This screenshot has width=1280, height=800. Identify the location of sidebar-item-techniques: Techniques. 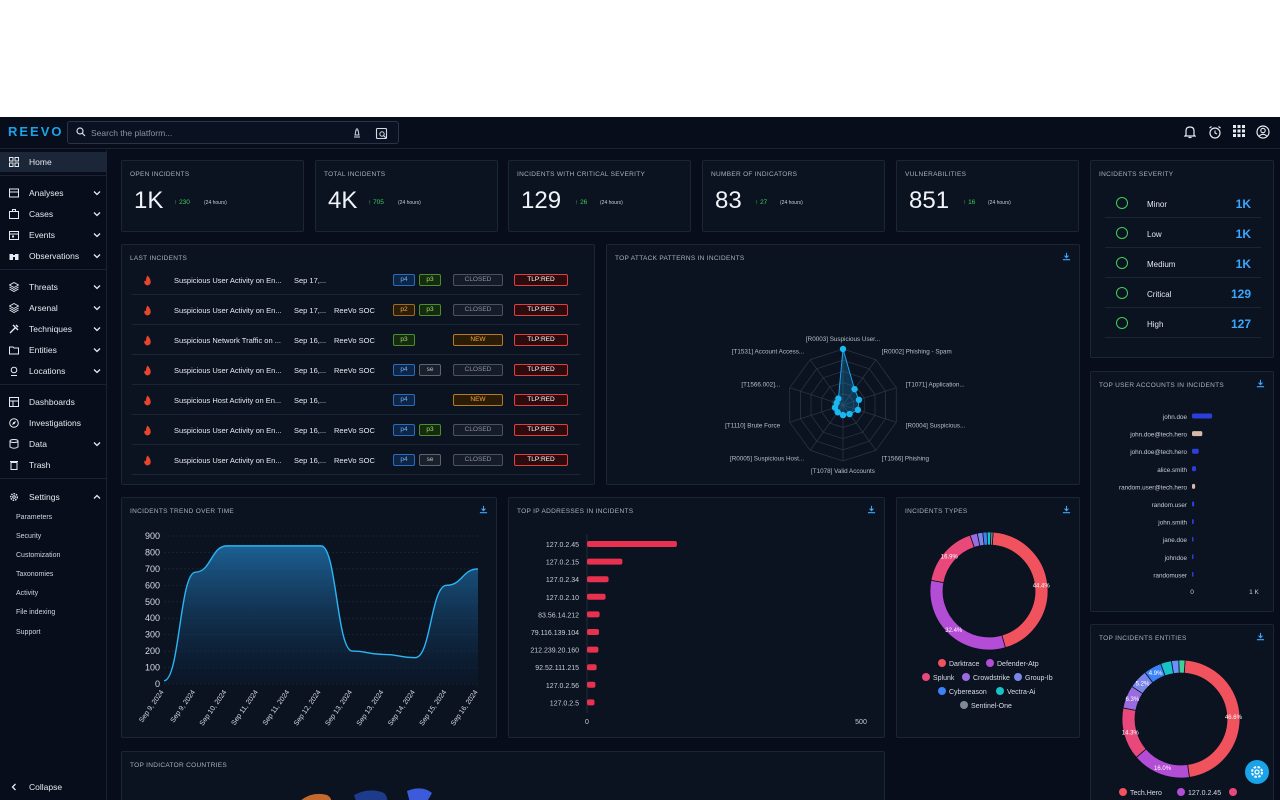
(53, 329).